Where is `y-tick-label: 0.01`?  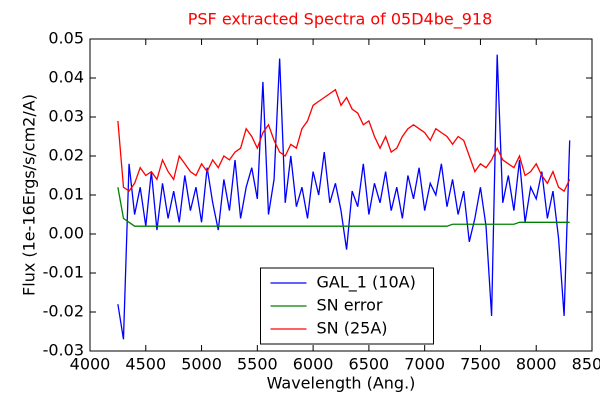 y-tick-label: 0.01 is located at coordinates (66, 194).